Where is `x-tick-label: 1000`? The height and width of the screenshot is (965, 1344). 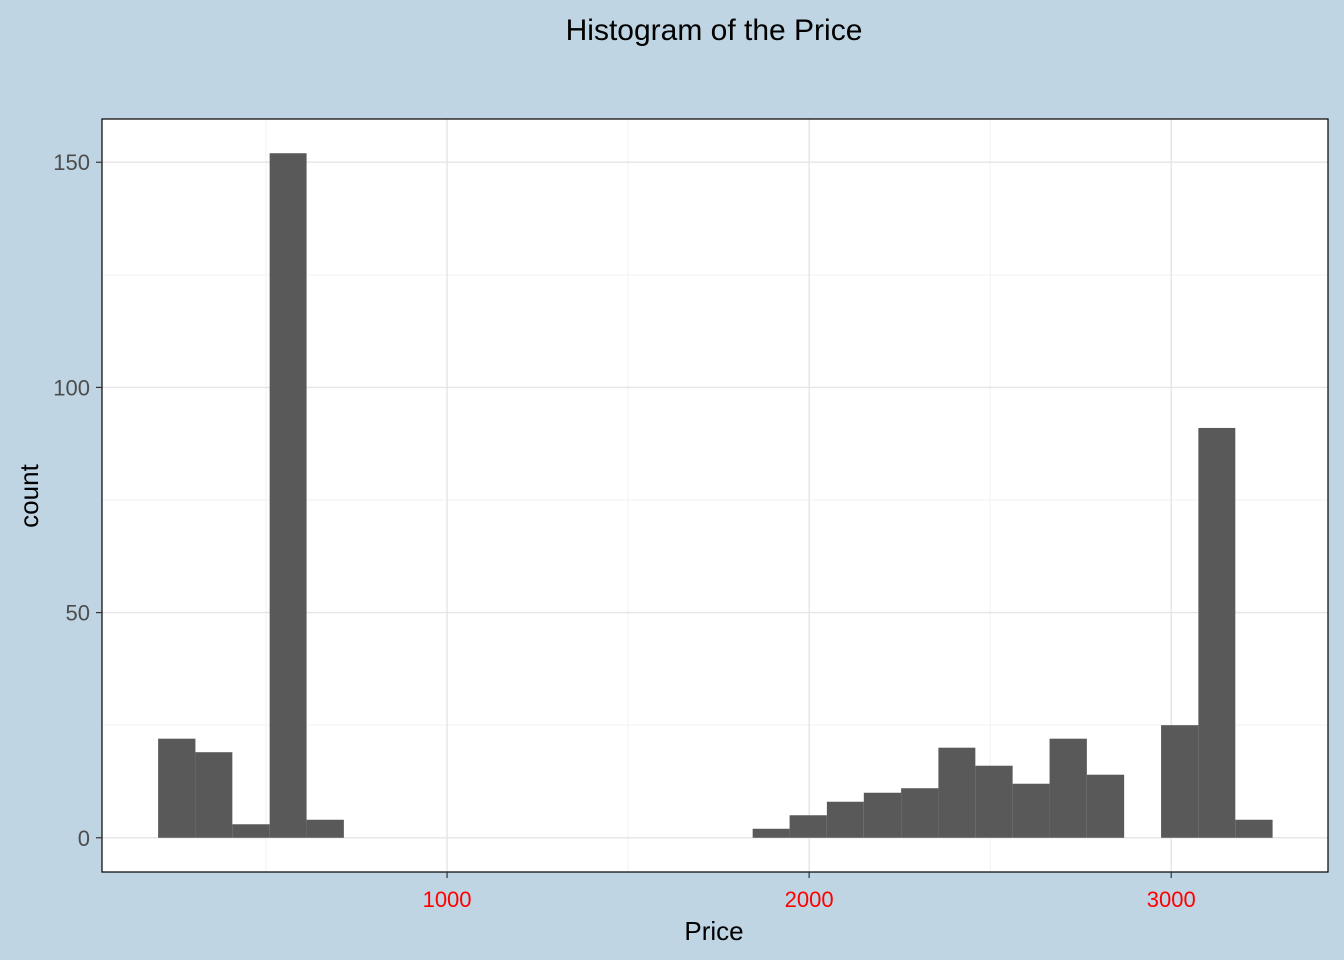
x-tick-label: 1000 is located at coordinates (447, 899).